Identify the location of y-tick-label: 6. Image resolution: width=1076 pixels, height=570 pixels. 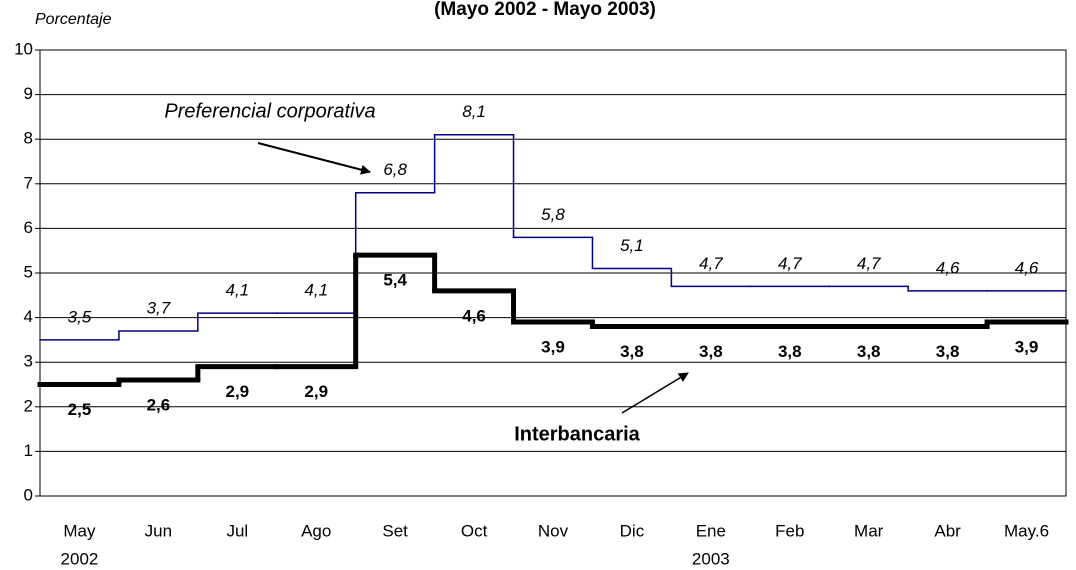
(28, 227).